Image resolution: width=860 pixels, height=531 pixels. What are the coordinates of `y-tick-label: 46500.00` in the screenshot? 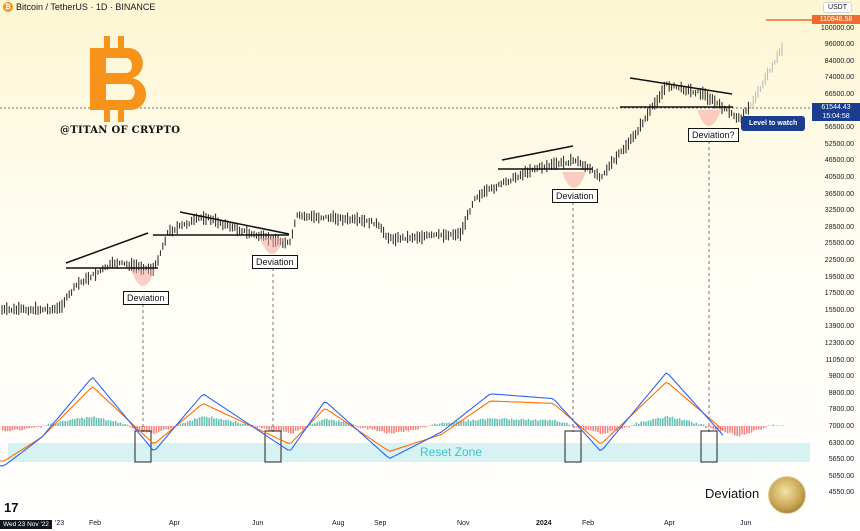 It's located at (839, 161).